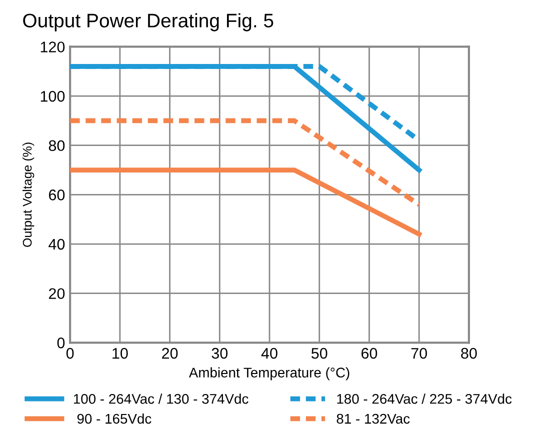  I want to click on y-tick-label: 120, so click(52, 47).